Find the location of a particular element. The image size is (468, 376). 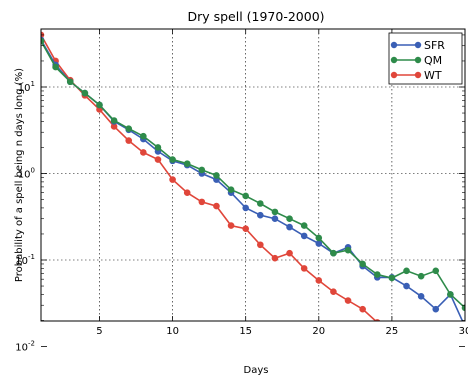

x-tick-label: 25 is located at coordinates (392, 331).